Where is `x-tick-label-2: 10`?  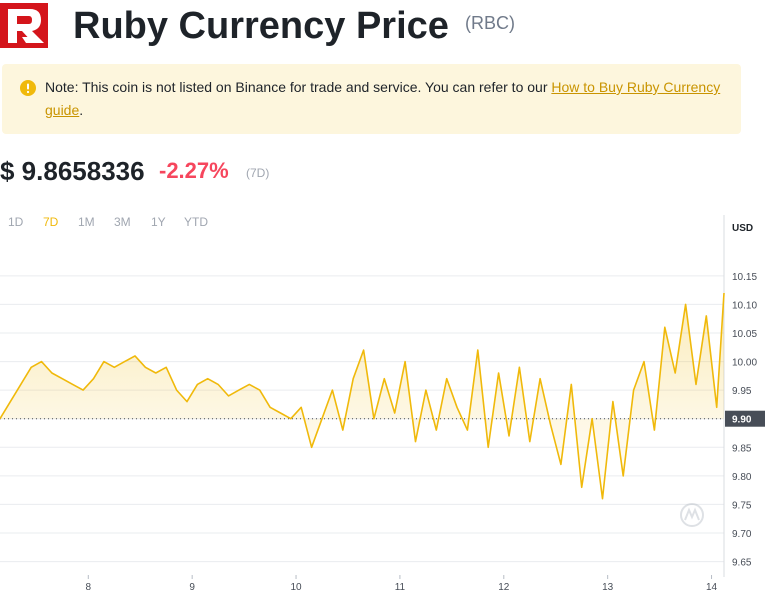
x-tick-label-2: 10 is located at coordinates (296, 587).